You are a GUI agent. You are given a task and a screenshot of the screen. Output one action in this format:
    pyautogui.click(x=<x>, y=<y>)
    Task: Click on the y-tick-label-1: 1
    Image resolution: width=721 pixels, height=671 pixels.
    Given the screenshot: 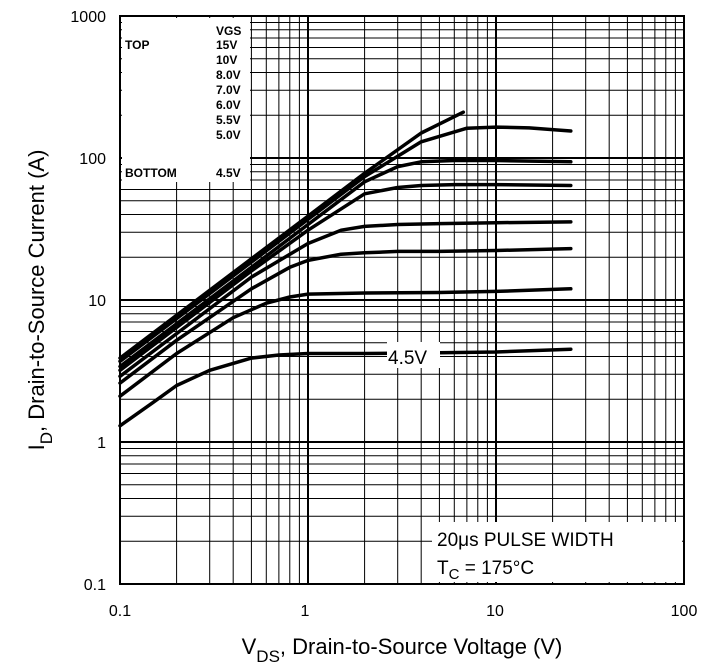 What is the action you would take?
    pyautogui.click(x=101, y=443)
    